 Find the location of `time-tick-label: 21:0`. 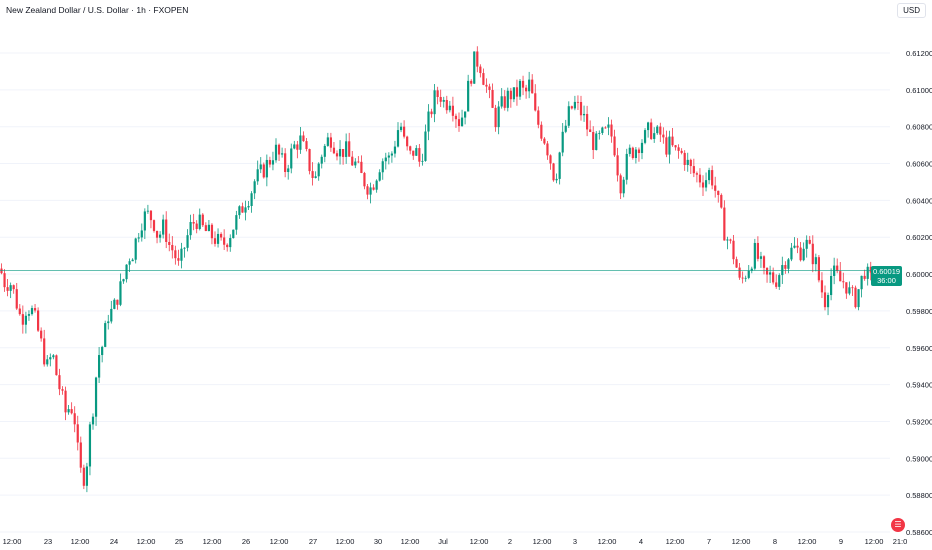

time-tick-label: 21:0 is located at coordinates (900, 541).